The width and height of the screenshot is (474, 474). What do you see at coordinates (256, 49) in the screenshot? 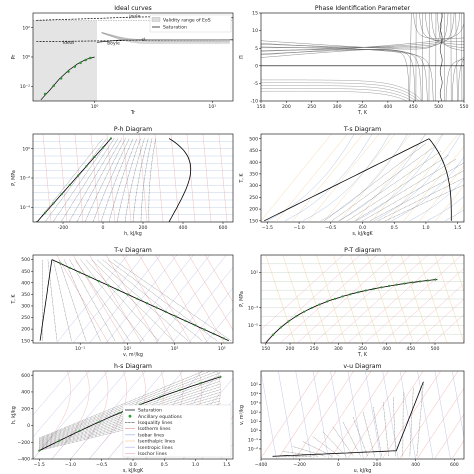
I see `y-tick-label: 5` at bounding box center [256, 49].